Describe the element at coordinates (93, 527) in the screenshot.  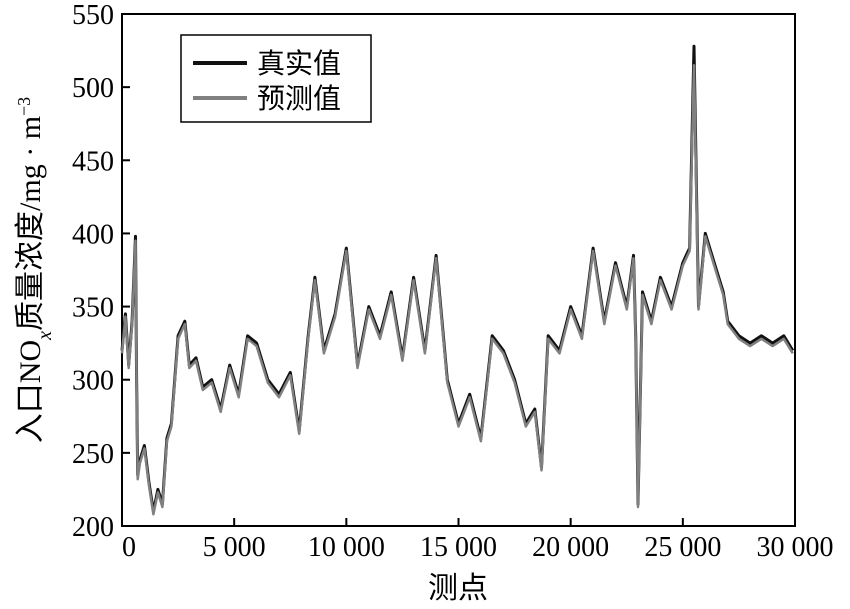
I see `y-tick-label: 200` at that location.